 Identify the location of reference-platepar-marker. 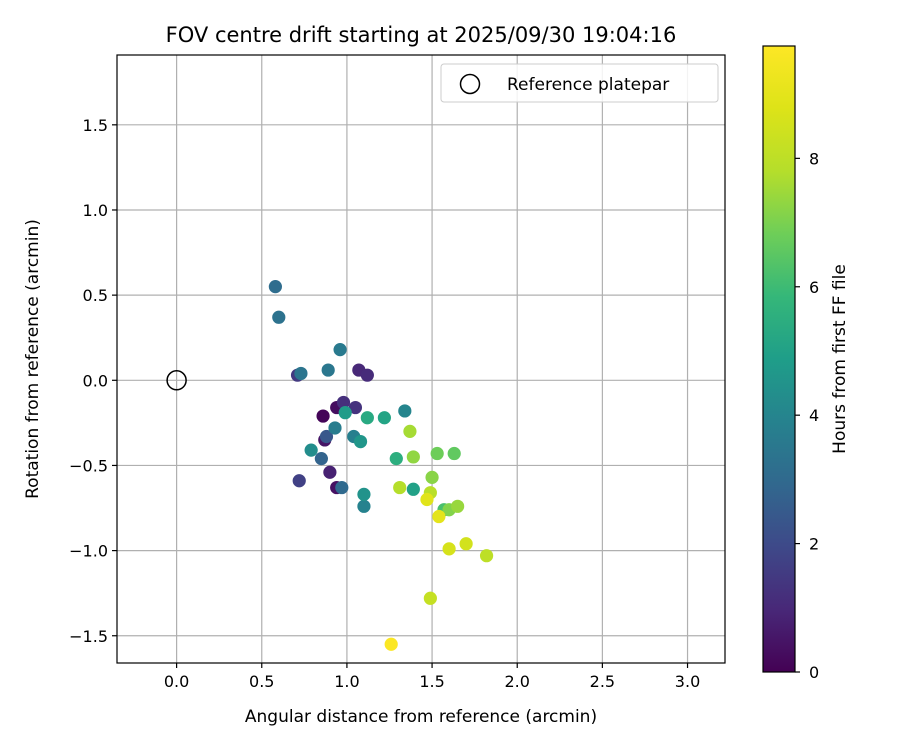
(176, 380).